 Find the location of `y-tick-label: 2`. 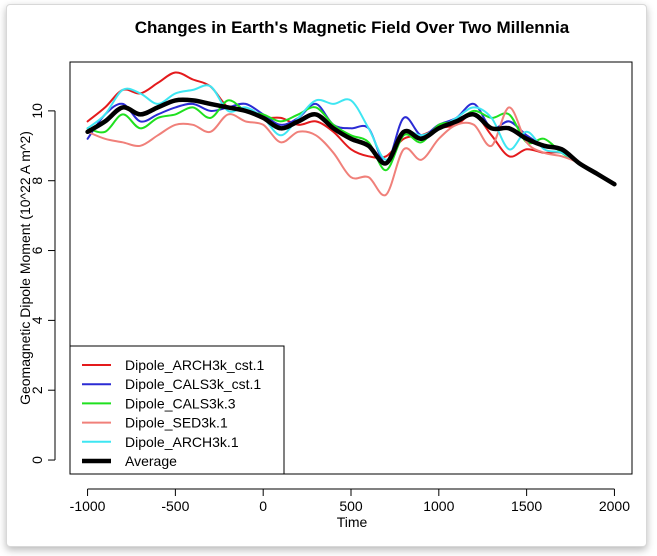

y-tick-label: 2 is located at coordinates (37, 390).